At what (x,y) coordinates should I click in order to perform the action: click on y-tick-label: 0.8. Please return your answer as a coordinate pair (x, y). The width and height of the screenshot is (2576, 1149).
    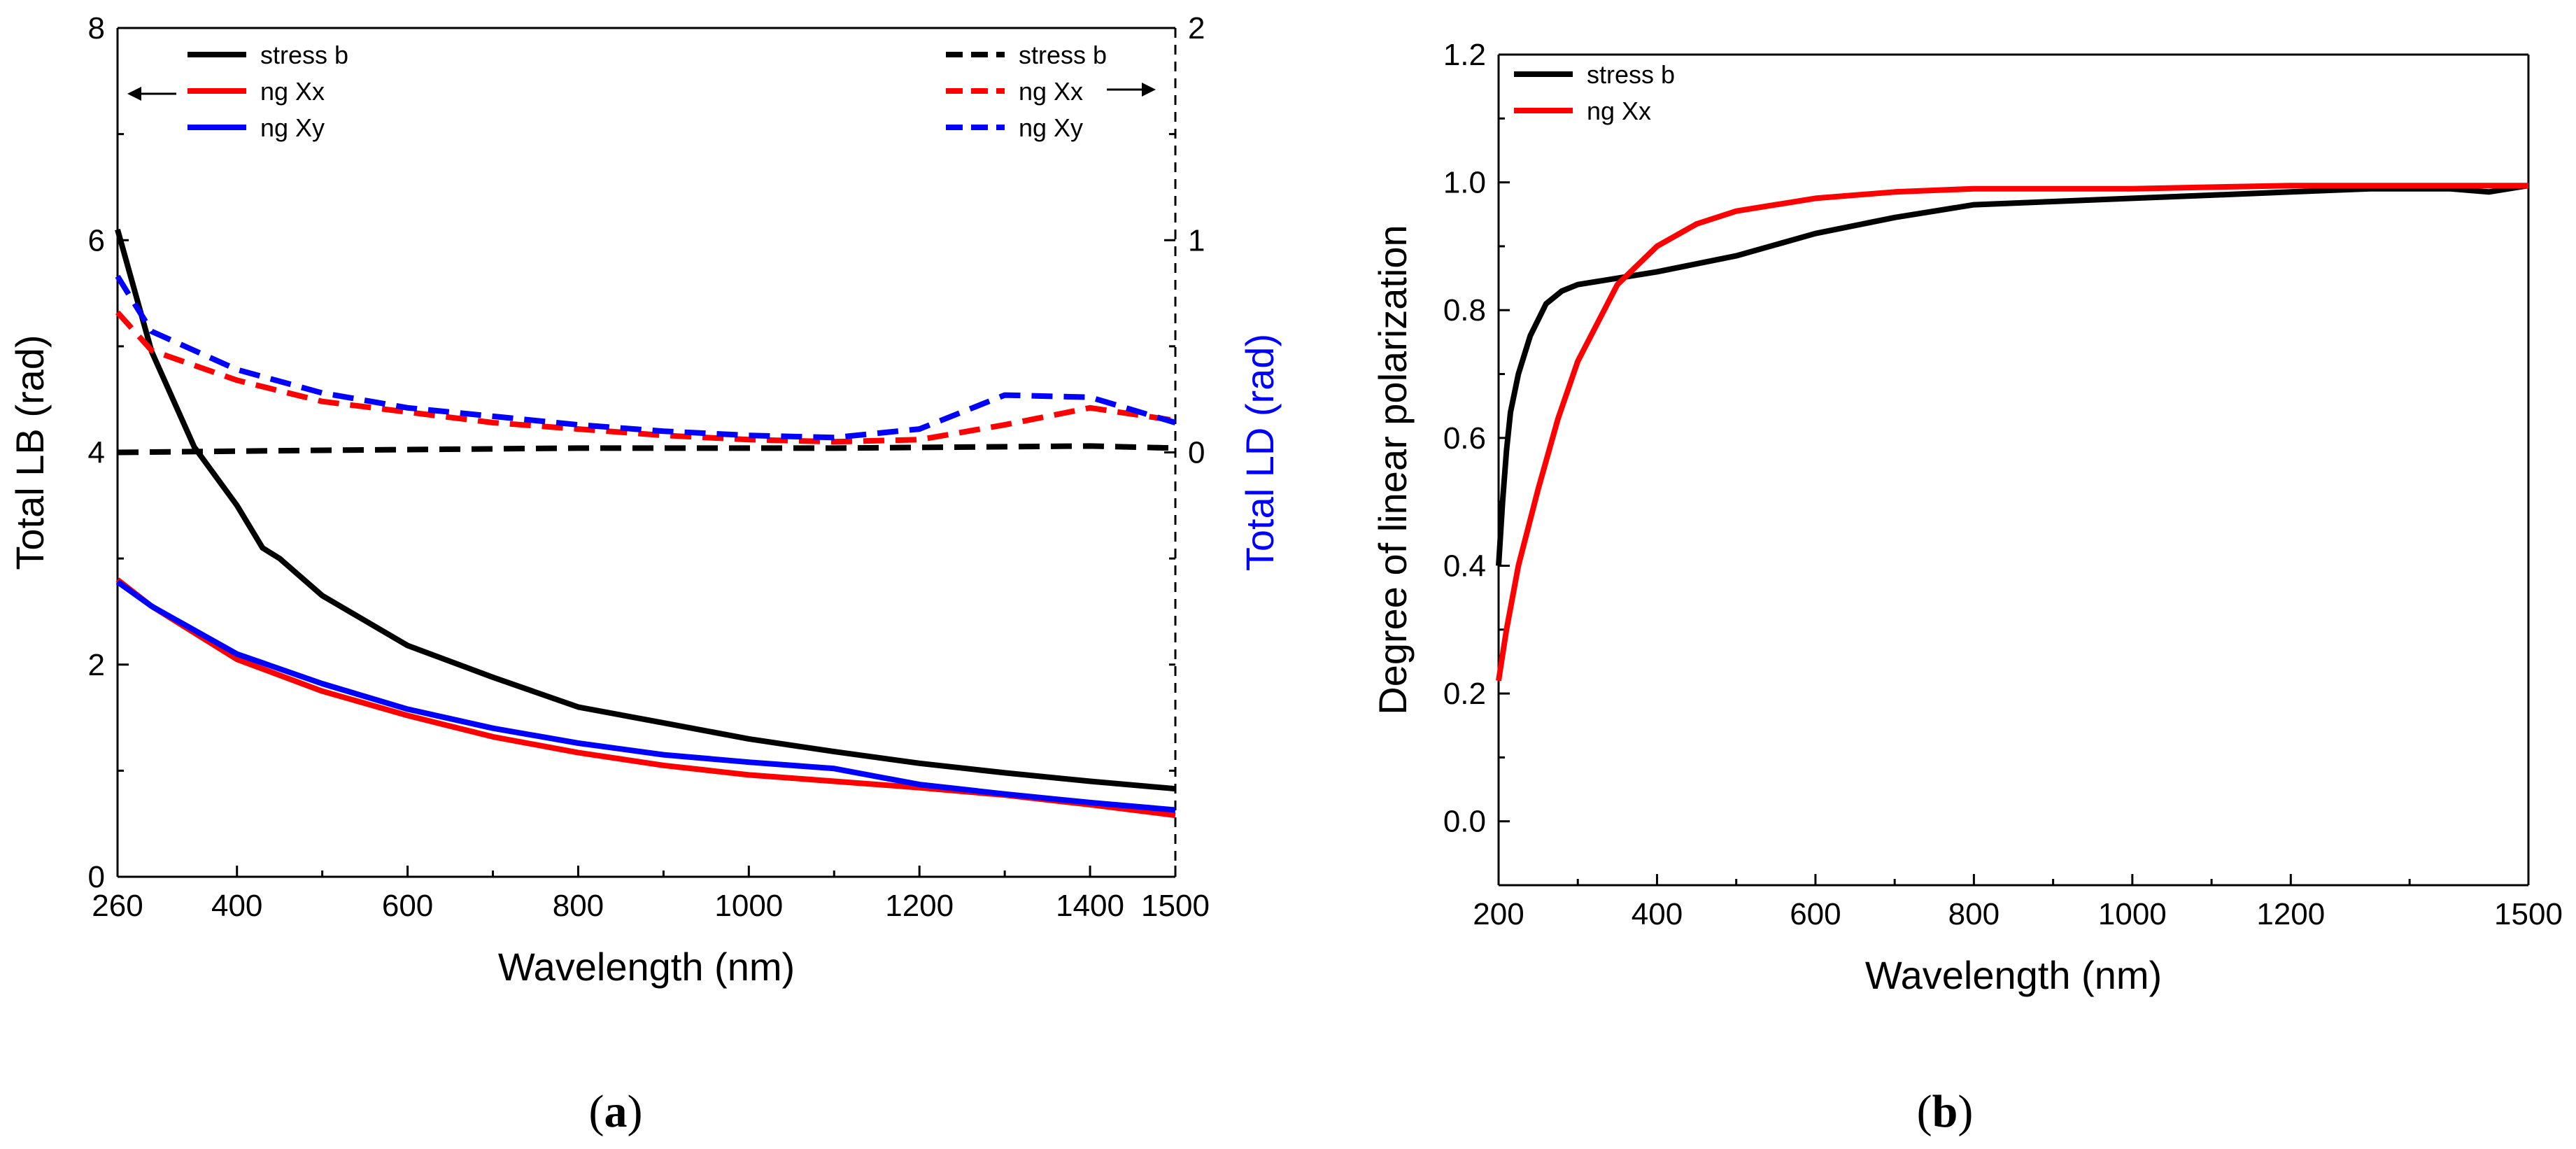
    Looking at the image, I should click on (1464, 310).